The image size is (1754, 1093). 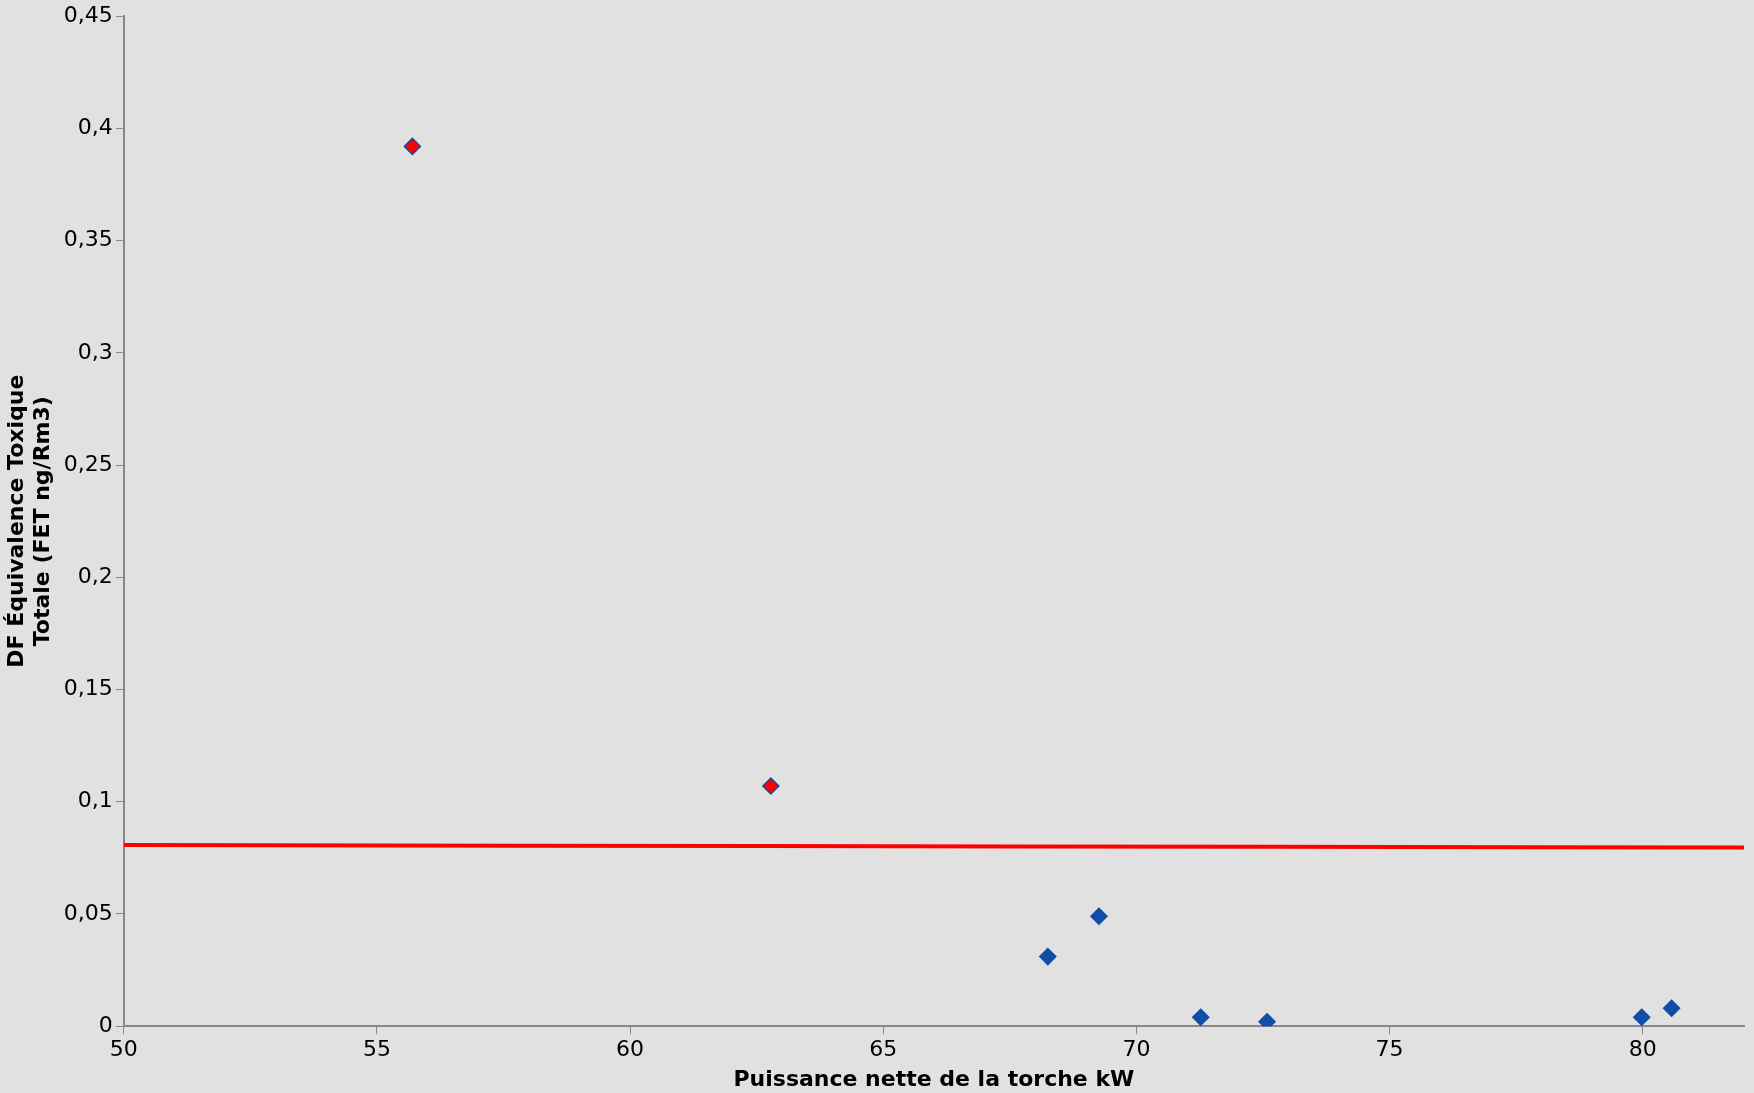 I want to click on y-tick-label: 0,45, so click(x=88, y=14).